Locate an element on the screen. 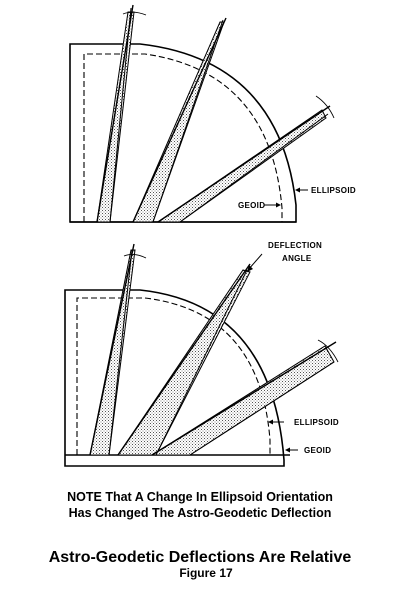 Image resolution: width=400 pixels, height=600 pixels. bottom-ellipsoid-outline is located at coordinates (173, 376).